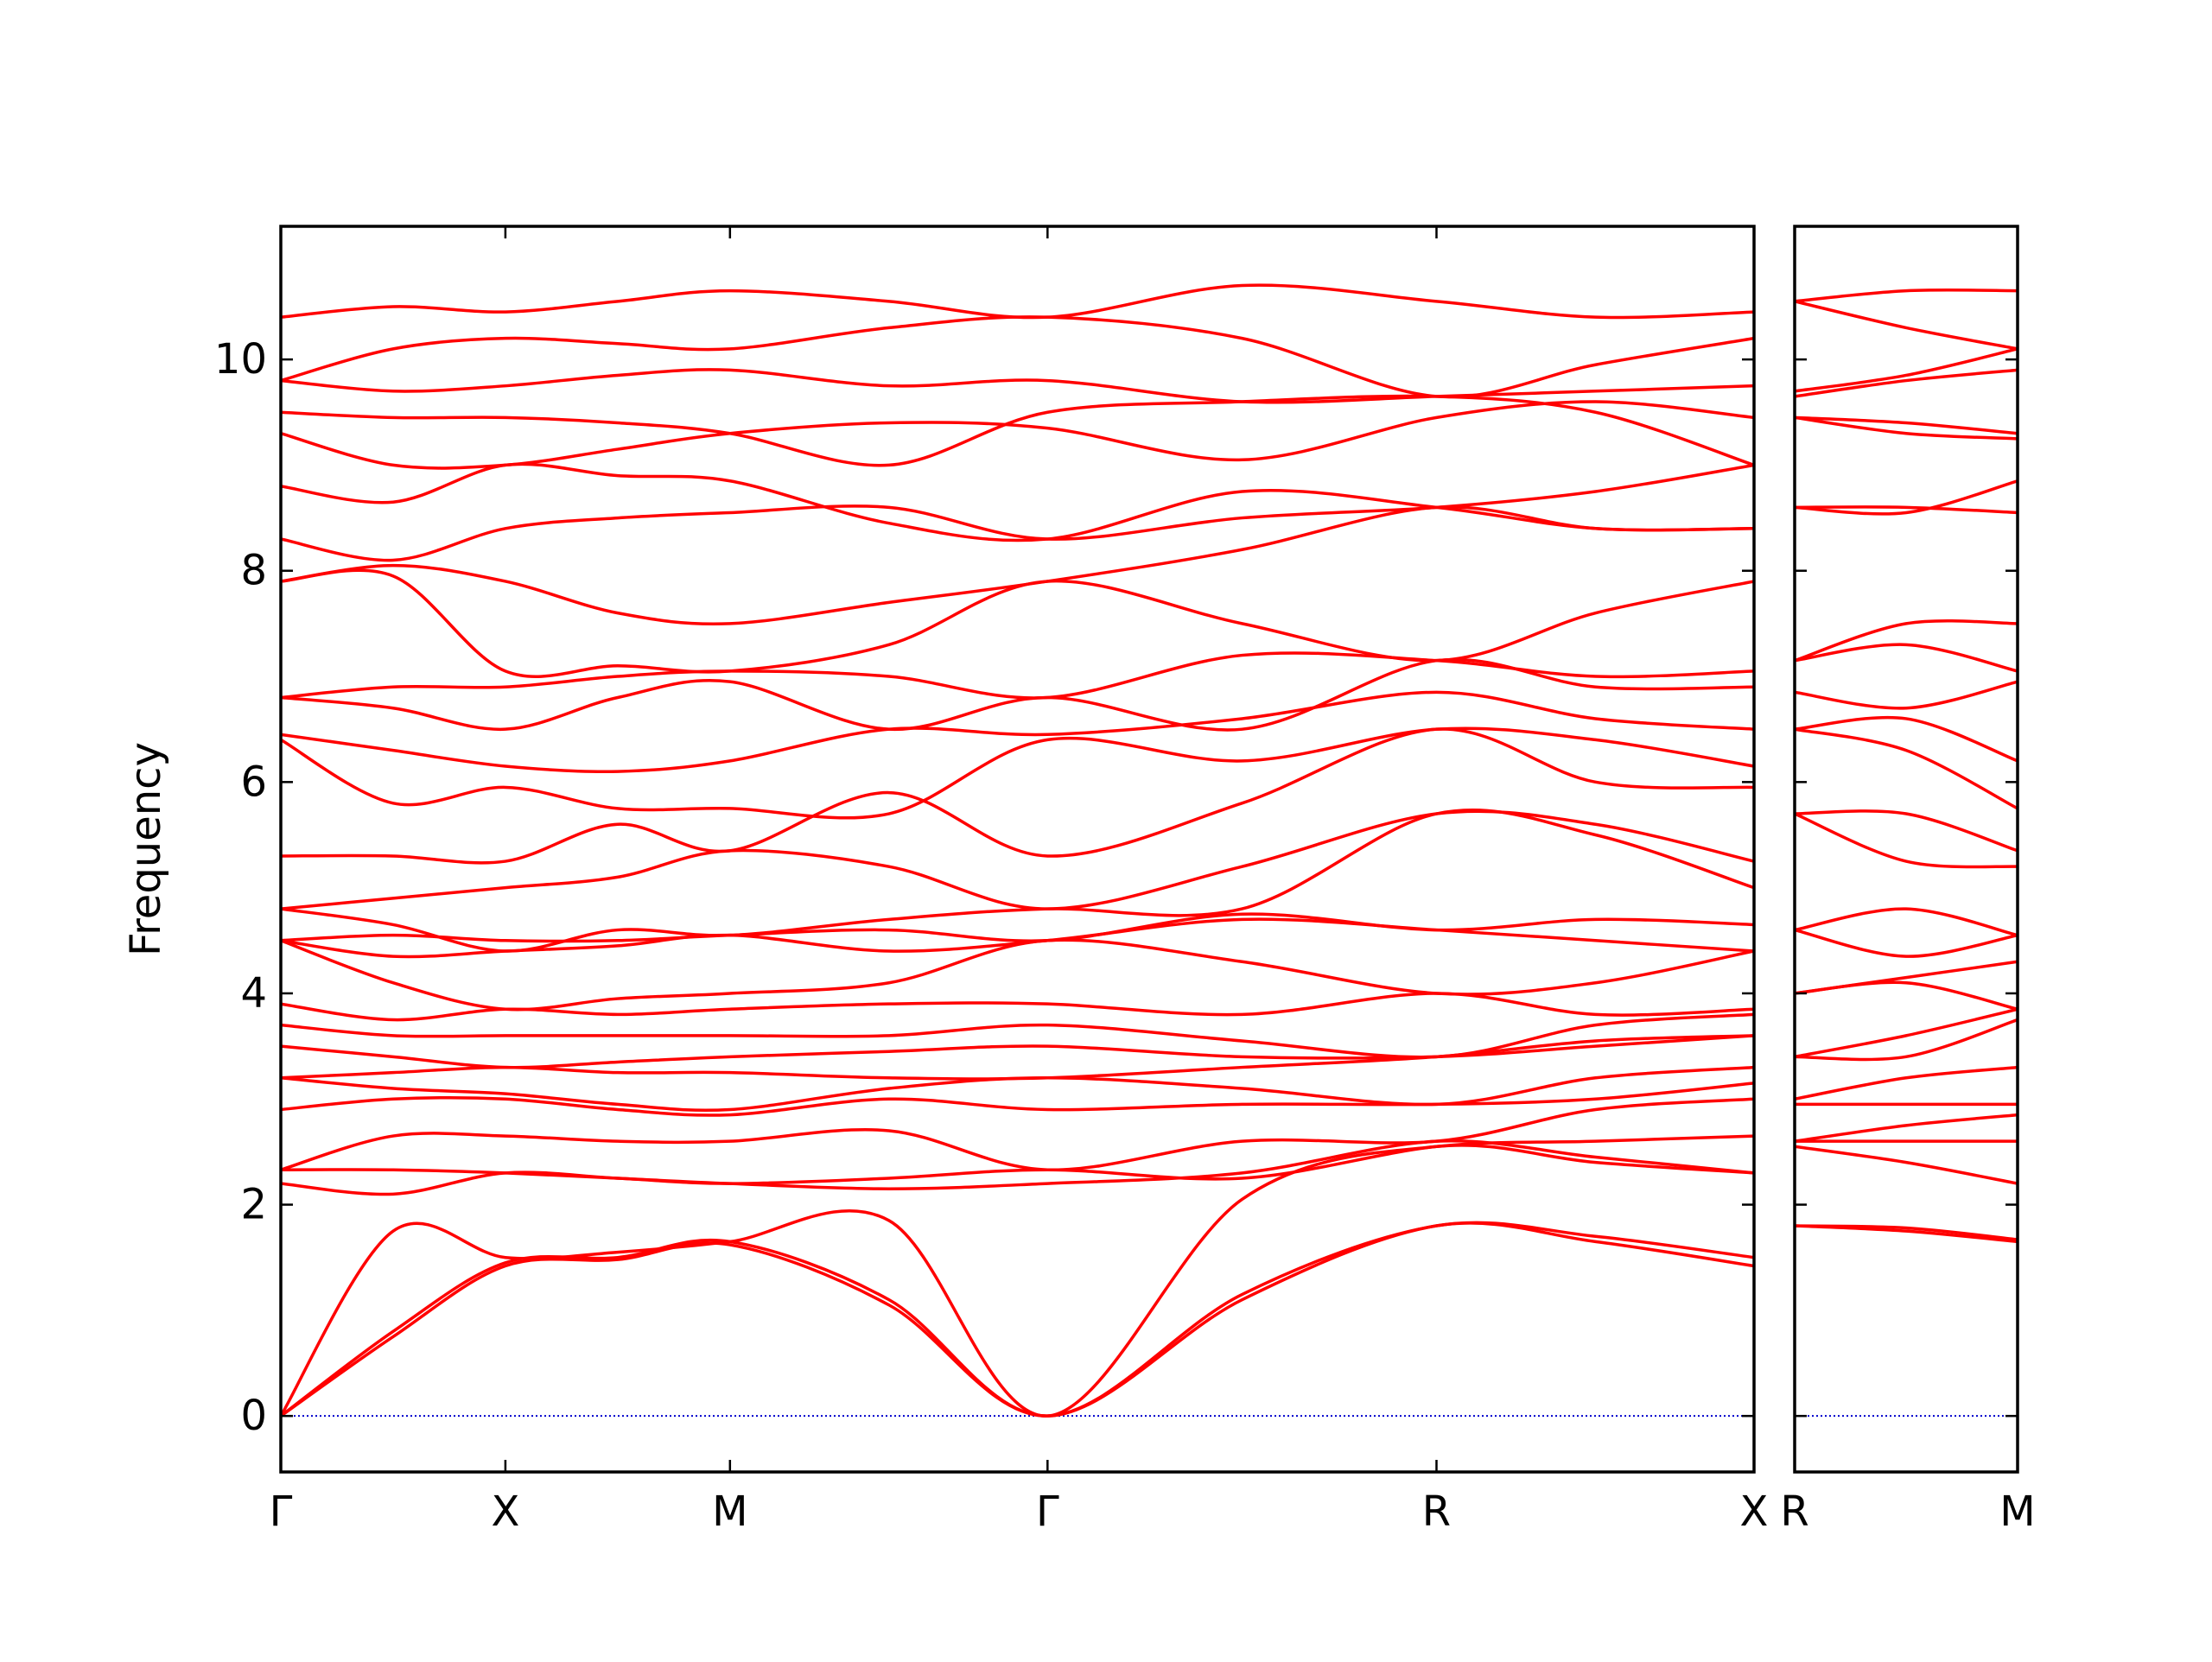 This screenshot has width=2212, height=1662. What do you see at coordinates (253, 1205) in the screenshot?
I see `y-tick-label: 2` at bounding box center [253, 1205].